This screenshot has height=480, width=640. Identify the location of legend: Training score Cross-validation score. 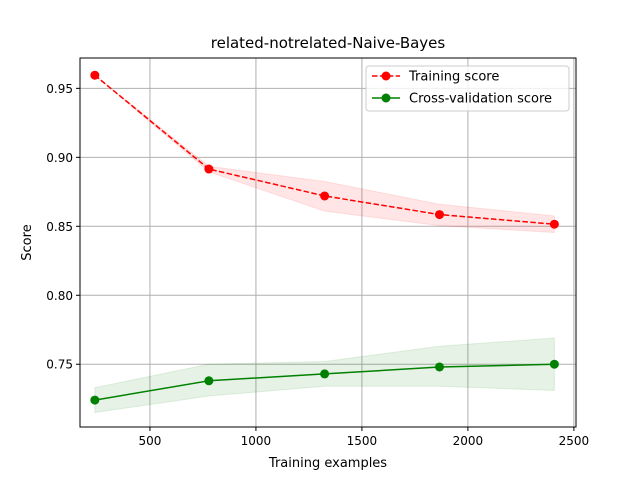
(467, 88).